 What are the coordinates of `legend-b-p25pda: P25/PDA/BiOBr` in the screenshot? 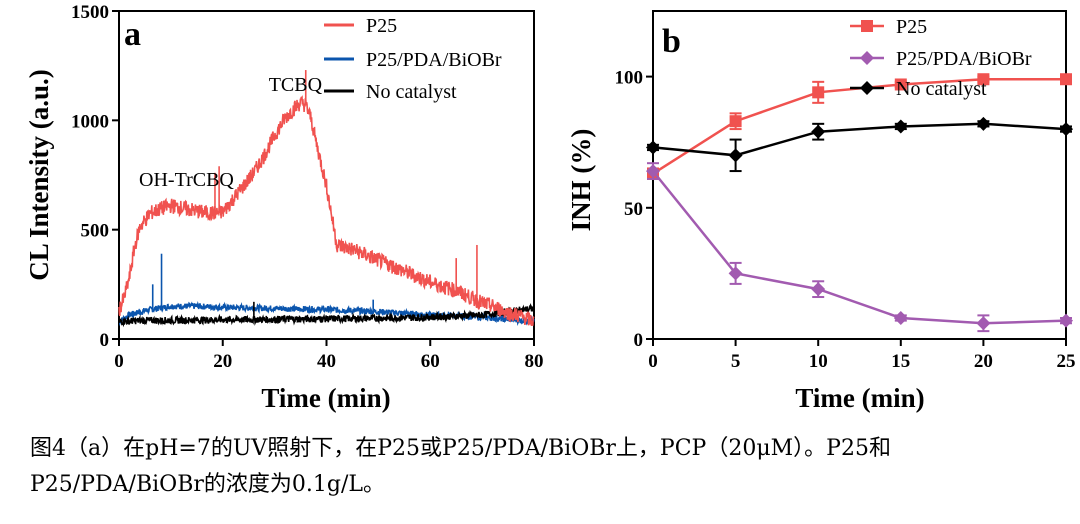 It's located at (964, 59).